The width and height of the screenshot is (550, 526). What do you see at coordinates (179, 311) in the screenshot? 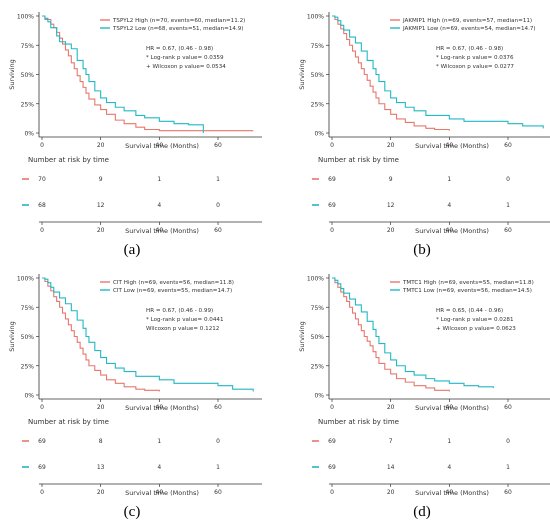
I see `stats-annotation: HR = 0.67, (0.46 - 0.99)` at bounding box center [179, 311].